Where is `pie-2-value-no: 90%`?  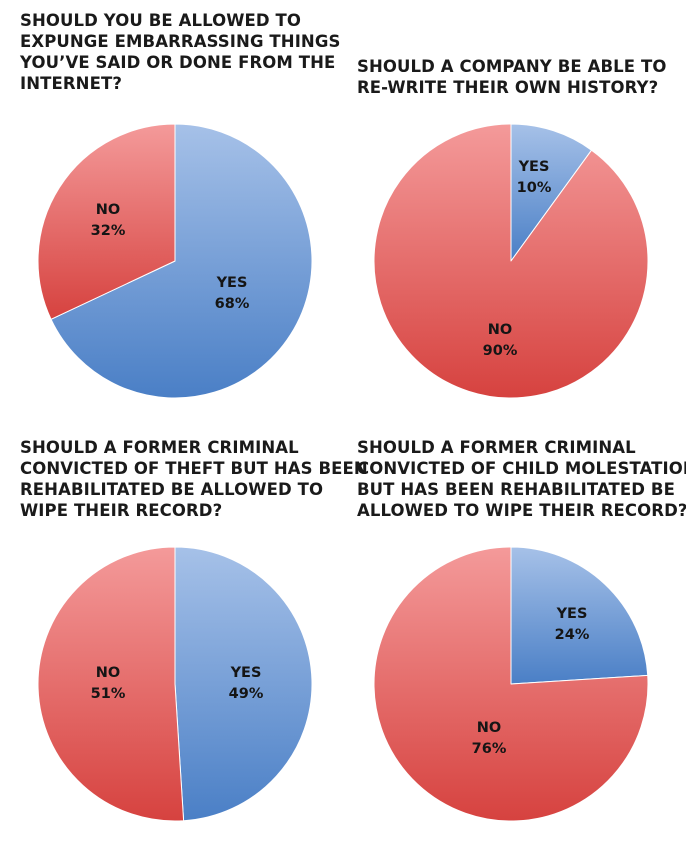 pie-2-value-no: 90% is located at coordinates (500, 351).